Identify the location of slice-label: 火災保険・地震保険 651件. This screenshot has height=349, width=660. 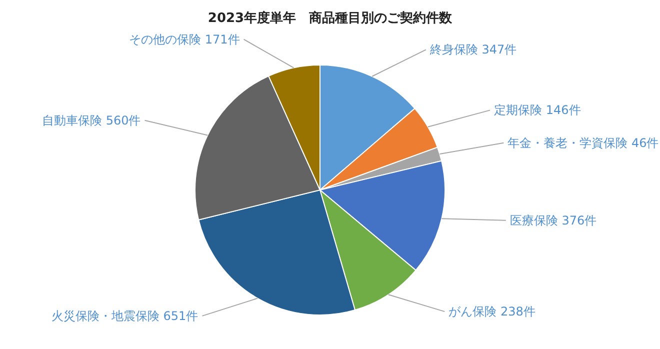
(124, 315).